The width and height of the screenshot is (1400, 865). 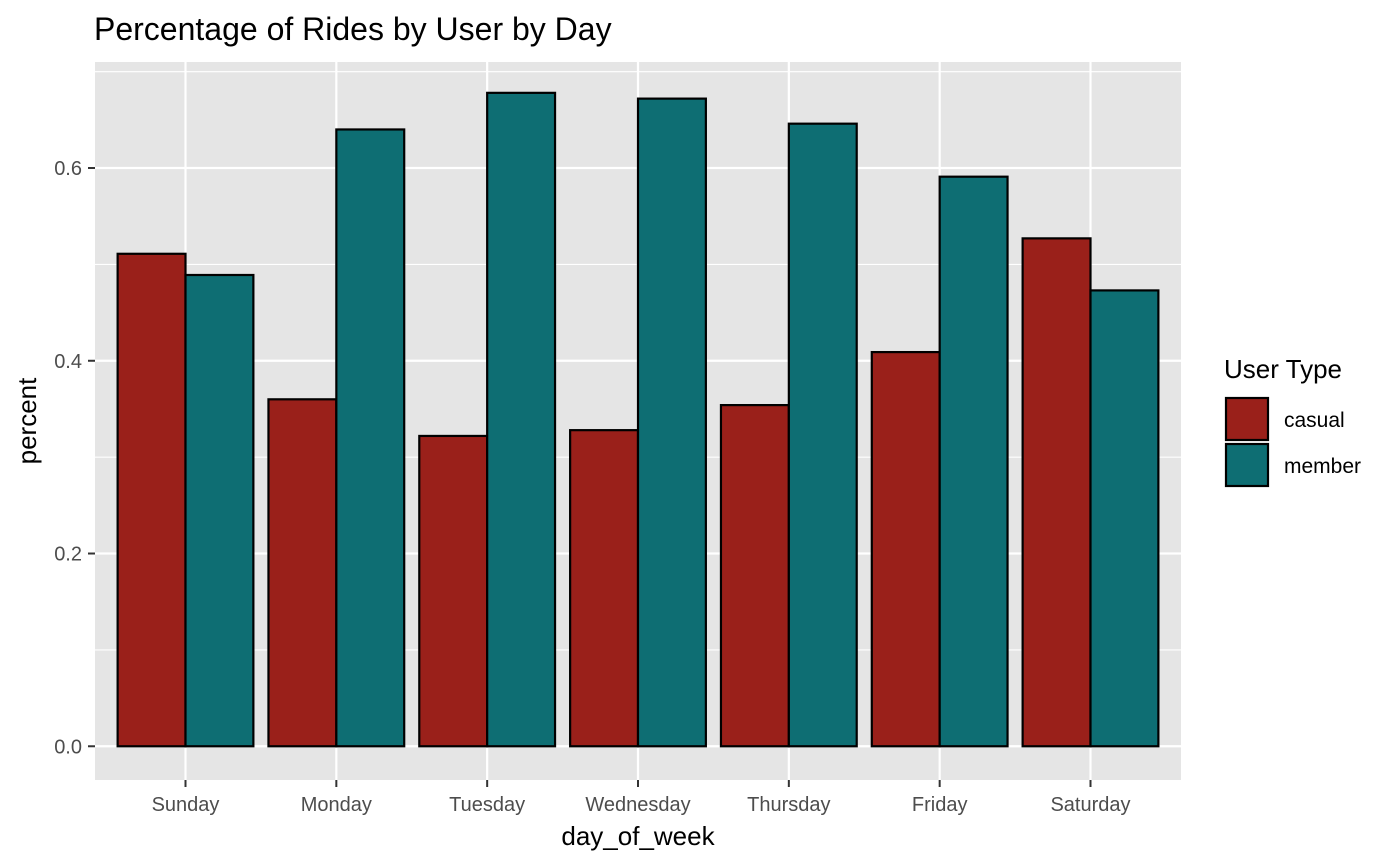 I want to click on legend-label-member: member, so click(x=1322, y=466).